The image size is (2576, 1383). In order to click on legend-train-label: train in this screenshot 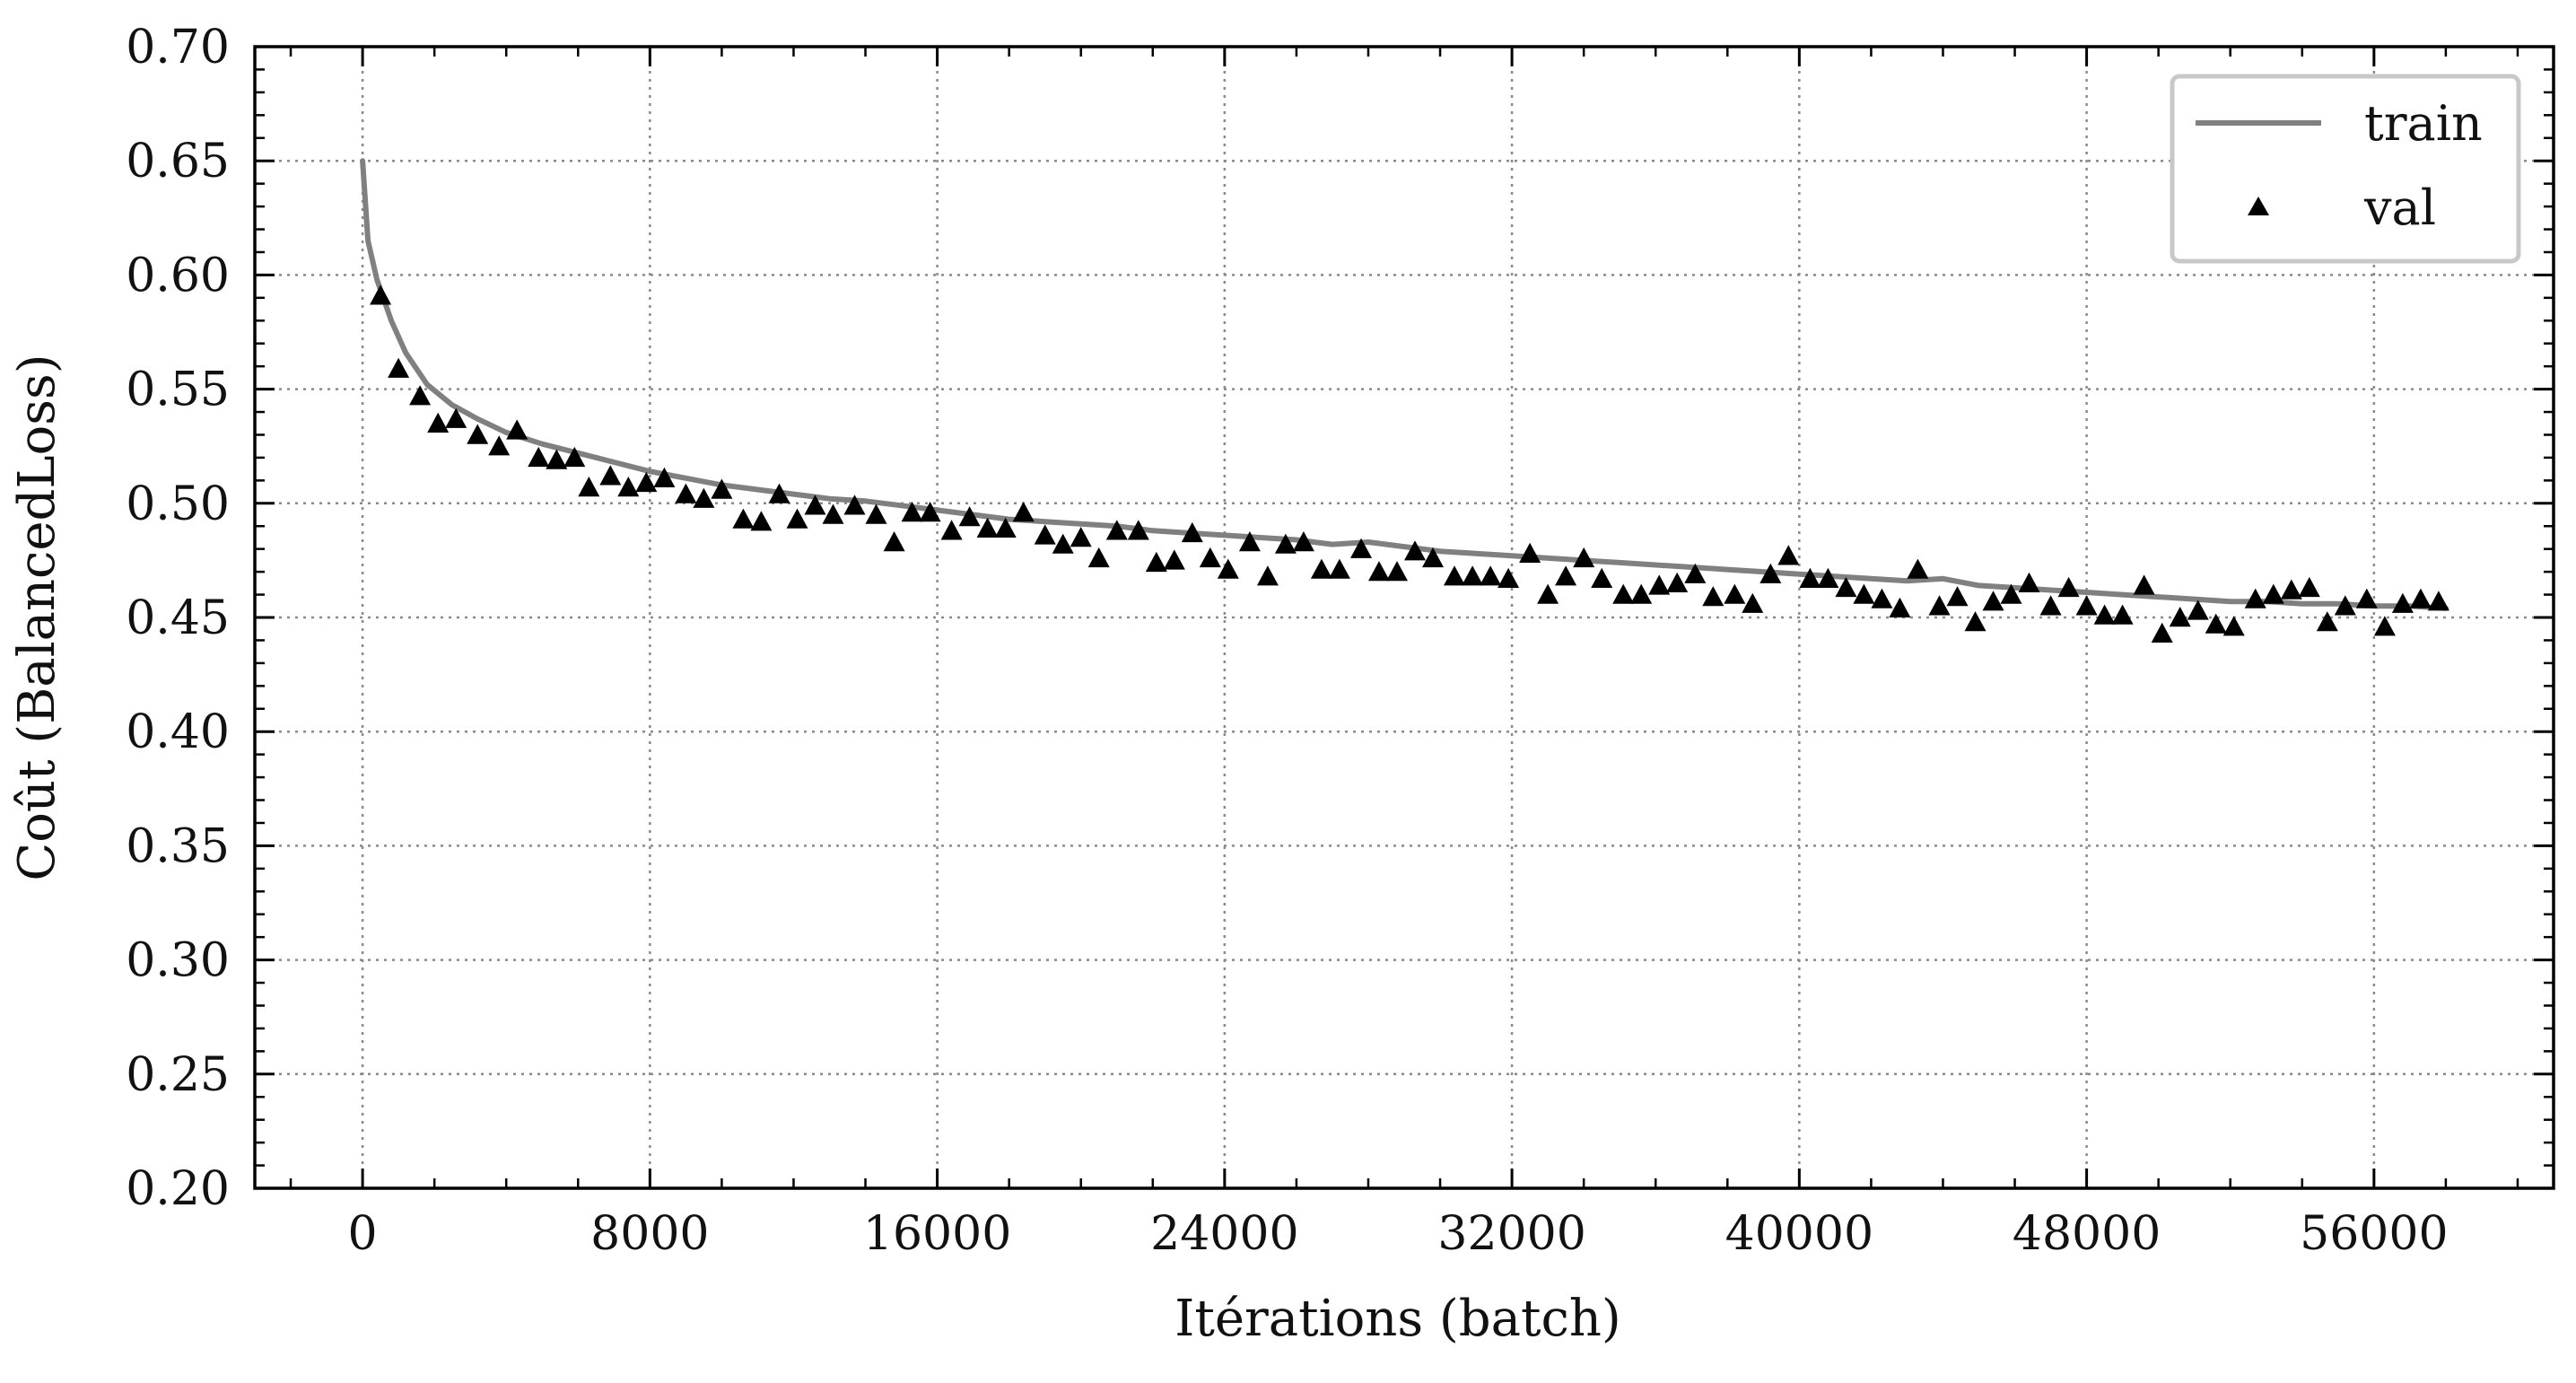, I will do `click(2423, 123)`.